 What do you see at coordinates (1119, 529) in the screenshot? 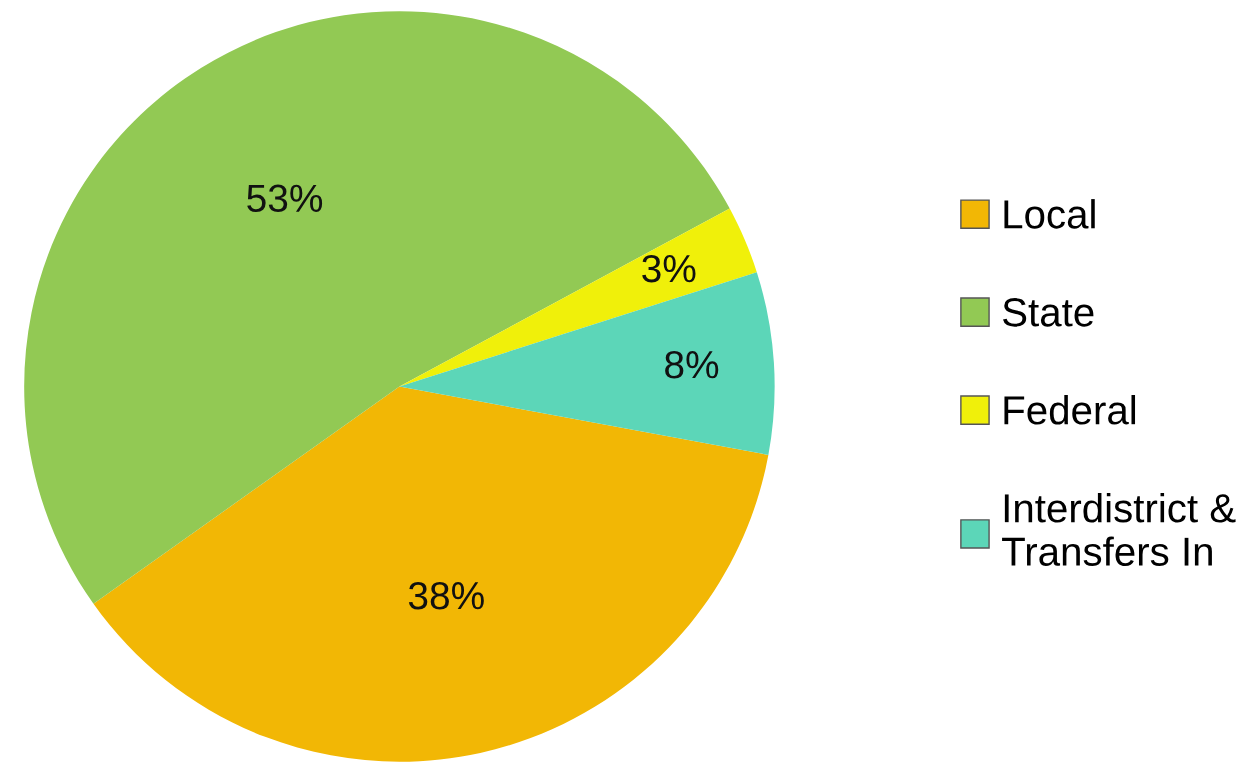
I see `legend-label: Interdistrict & Transfers In` at bounding box center [1119, 529].